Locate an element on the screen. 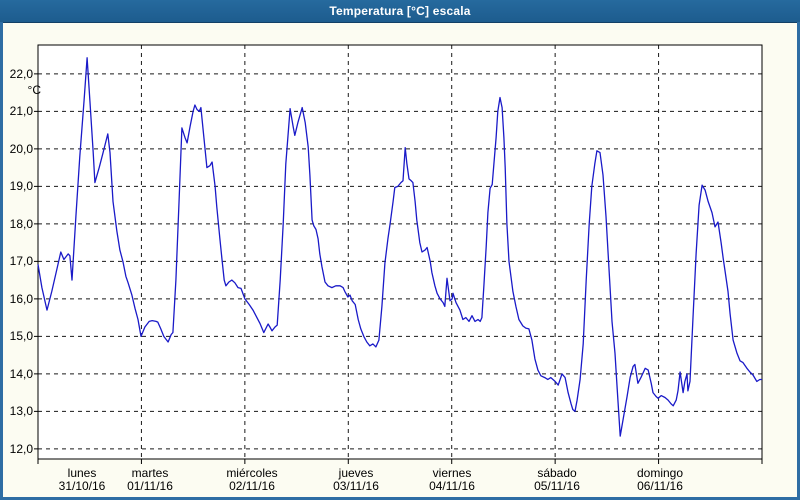  x-axis-day-label: sábado is located at coordinates (557, 473).